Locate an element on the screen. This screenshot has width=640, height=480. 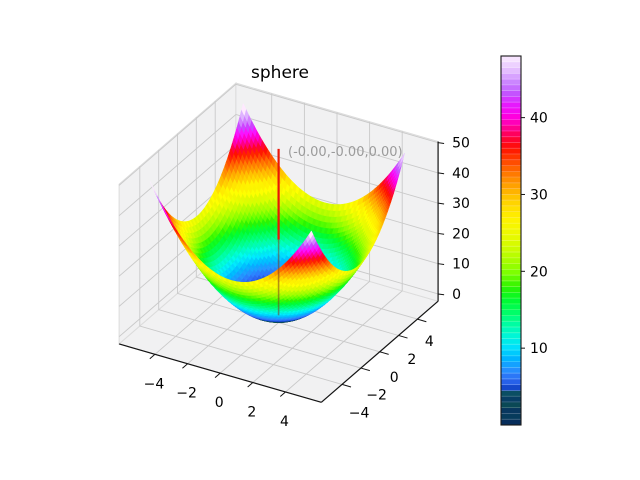
z-tick-label: 20 is located at coordinates (461, 234).